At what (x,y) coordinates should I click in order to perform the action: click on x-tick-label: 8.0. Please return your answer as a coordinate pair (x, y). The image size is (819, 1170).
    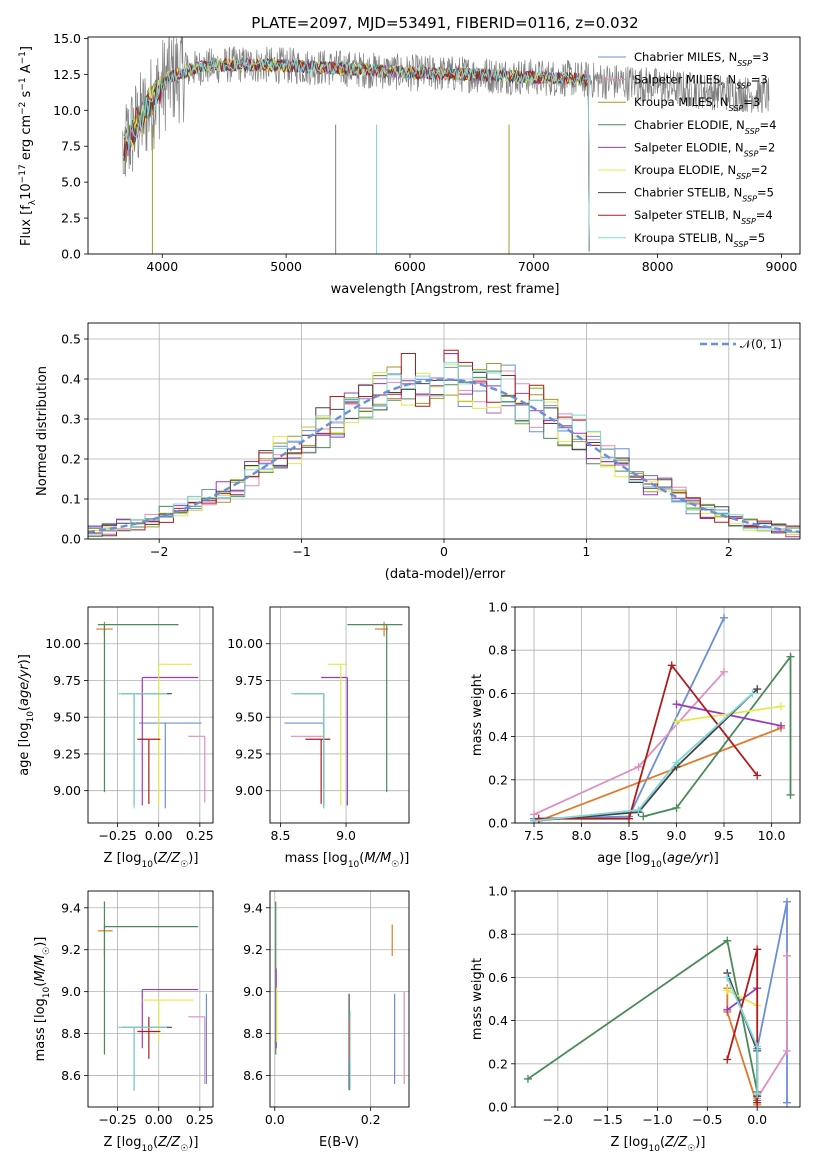
    Looking at the image, I should click on (582, 835).